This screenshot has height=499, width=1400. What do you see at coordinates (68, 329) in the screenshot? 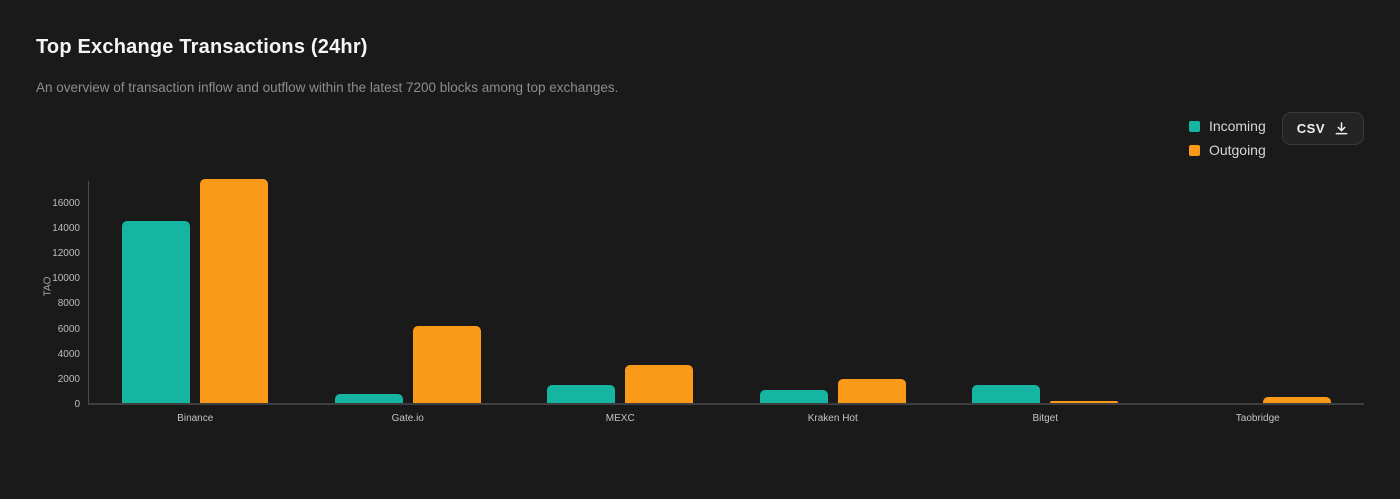
I see `y-tick-label: 6000` at bounding box center [68, 329].